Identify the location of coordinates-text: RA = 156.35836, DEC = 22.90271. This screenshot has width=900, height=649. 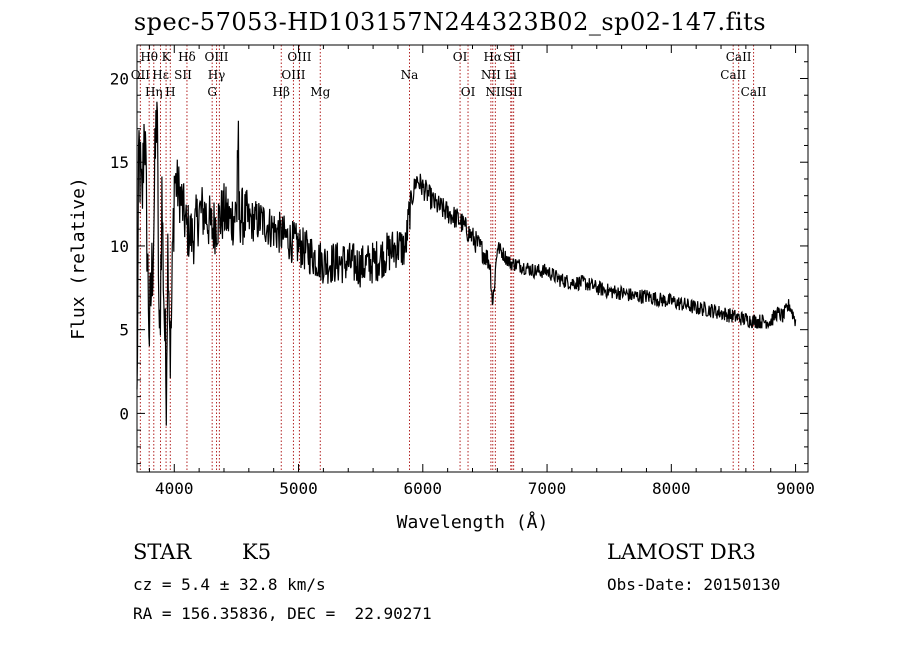
(282, 613).